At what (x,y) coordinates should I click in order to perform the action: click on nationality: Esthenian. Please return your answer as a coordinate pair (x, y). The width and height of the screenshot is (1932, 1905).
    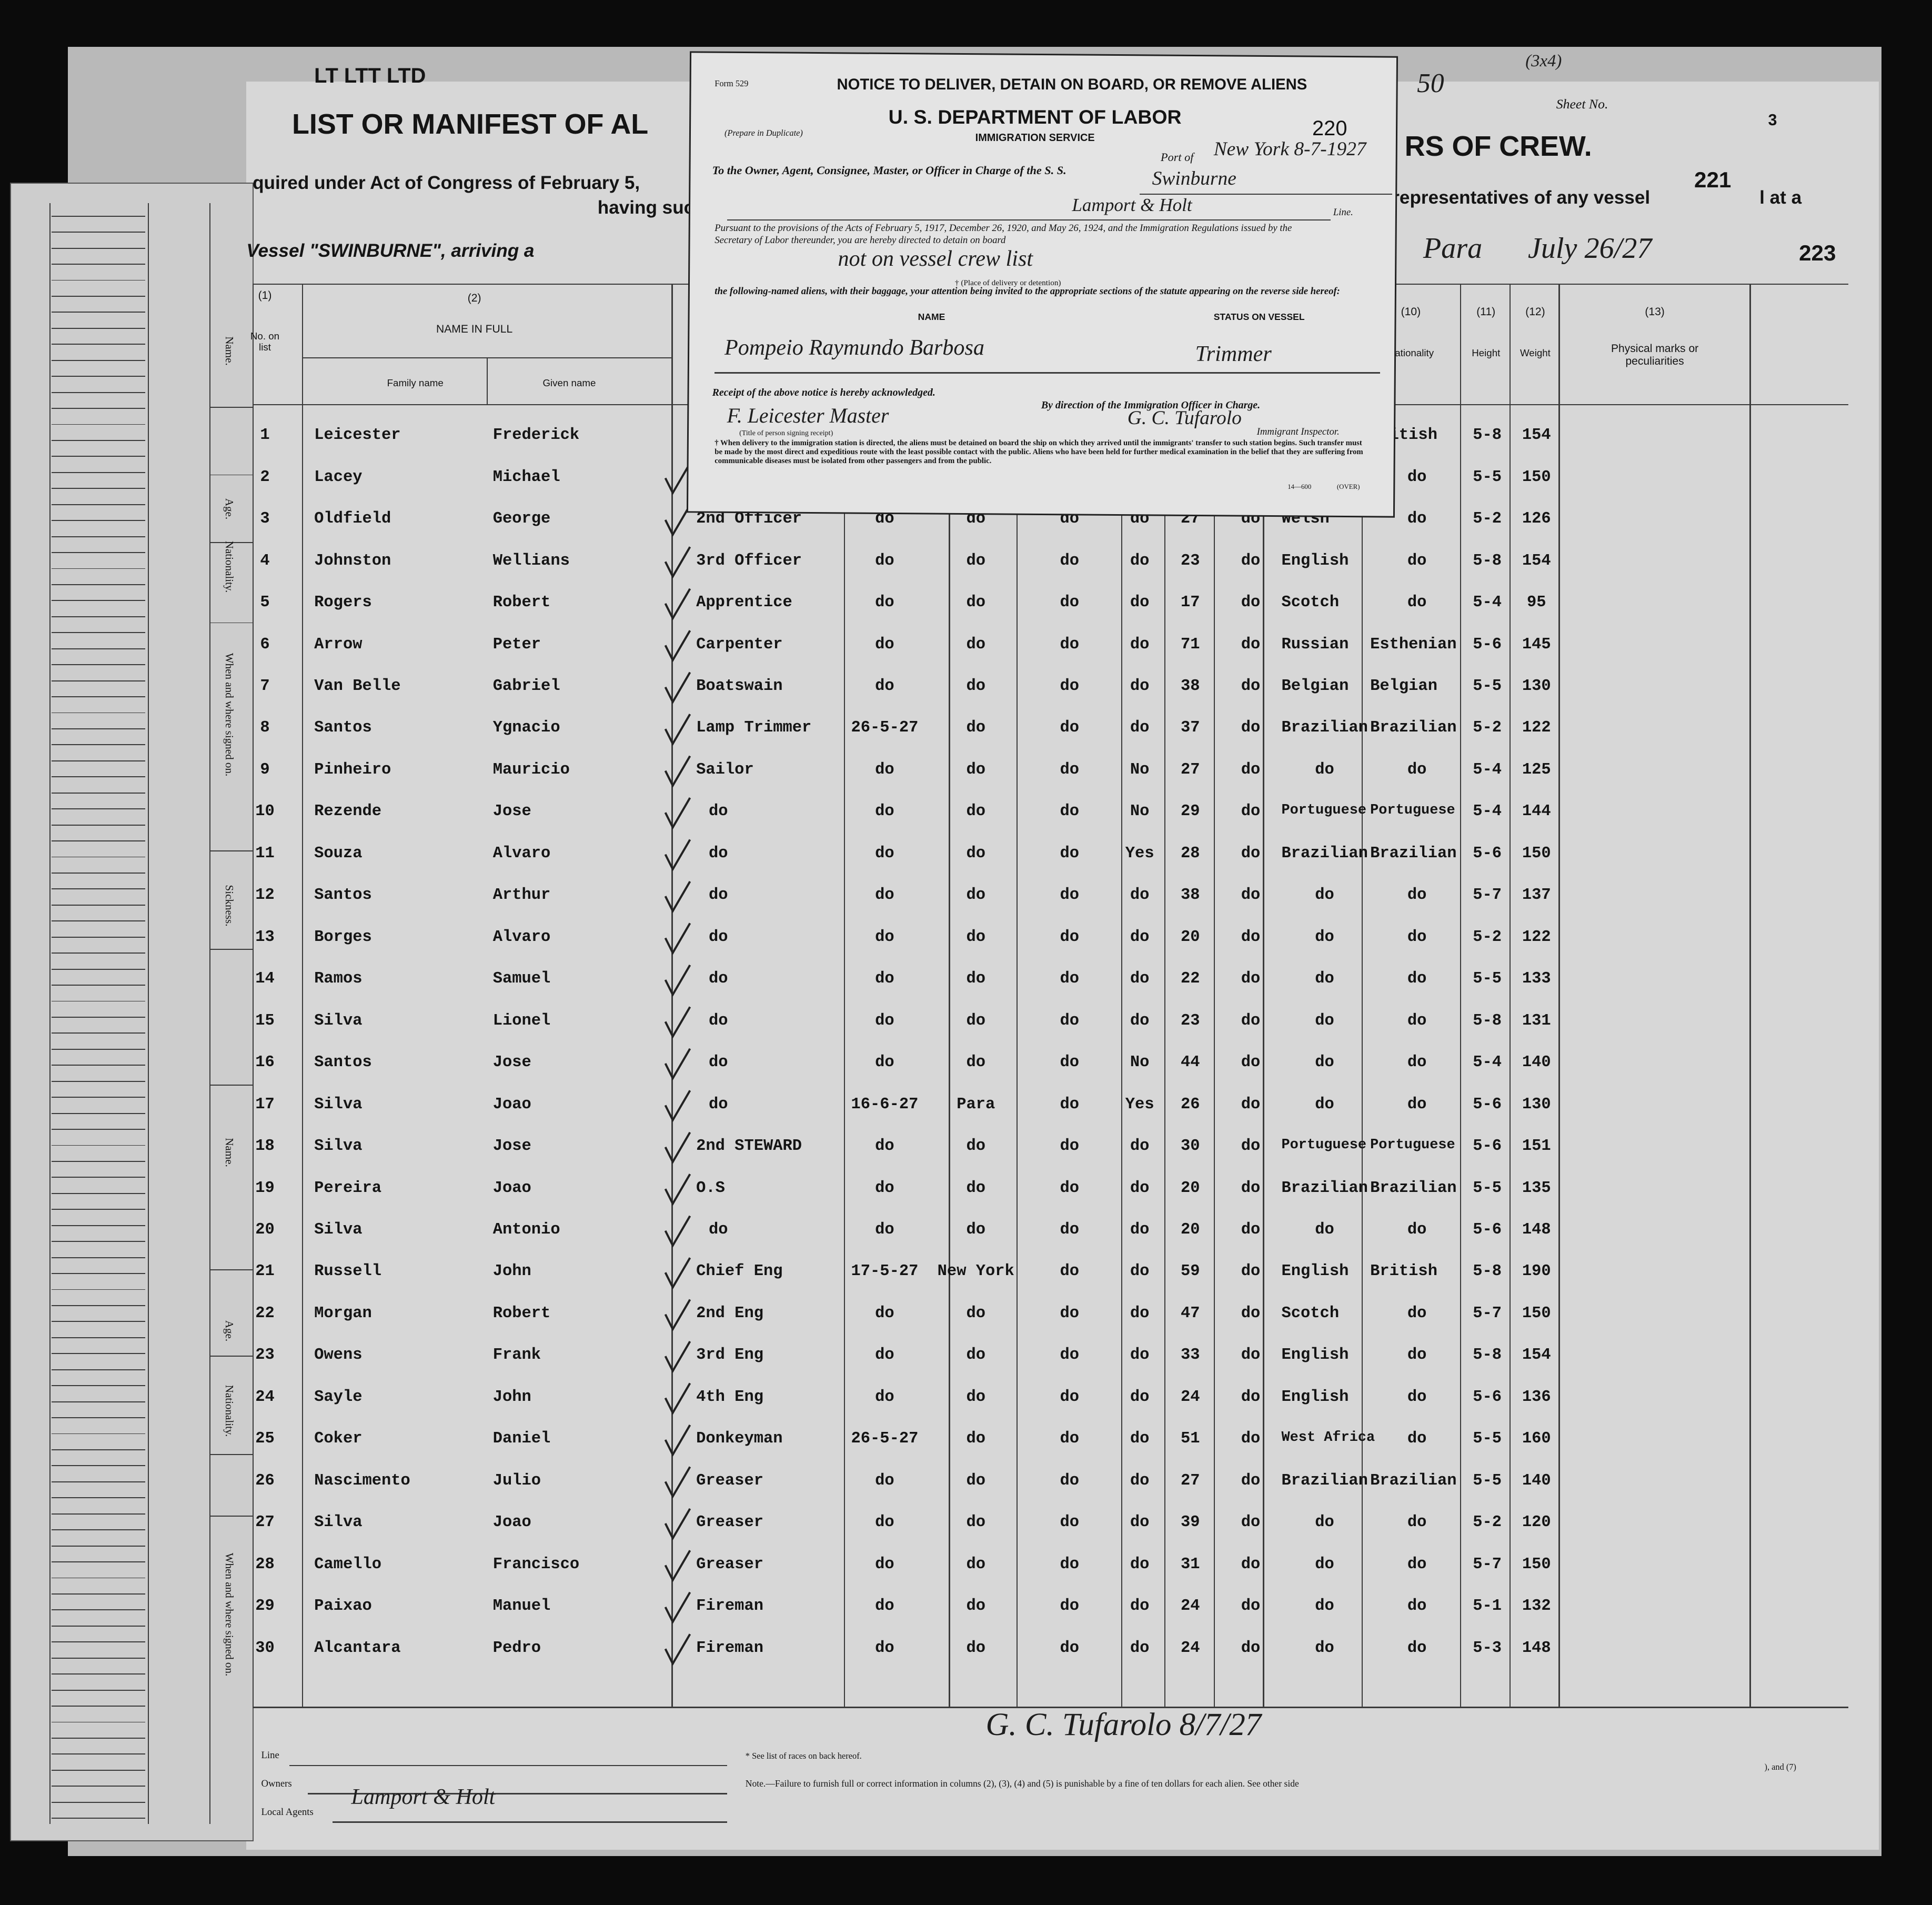
    Looking at the image, I should click on (1413, 644).